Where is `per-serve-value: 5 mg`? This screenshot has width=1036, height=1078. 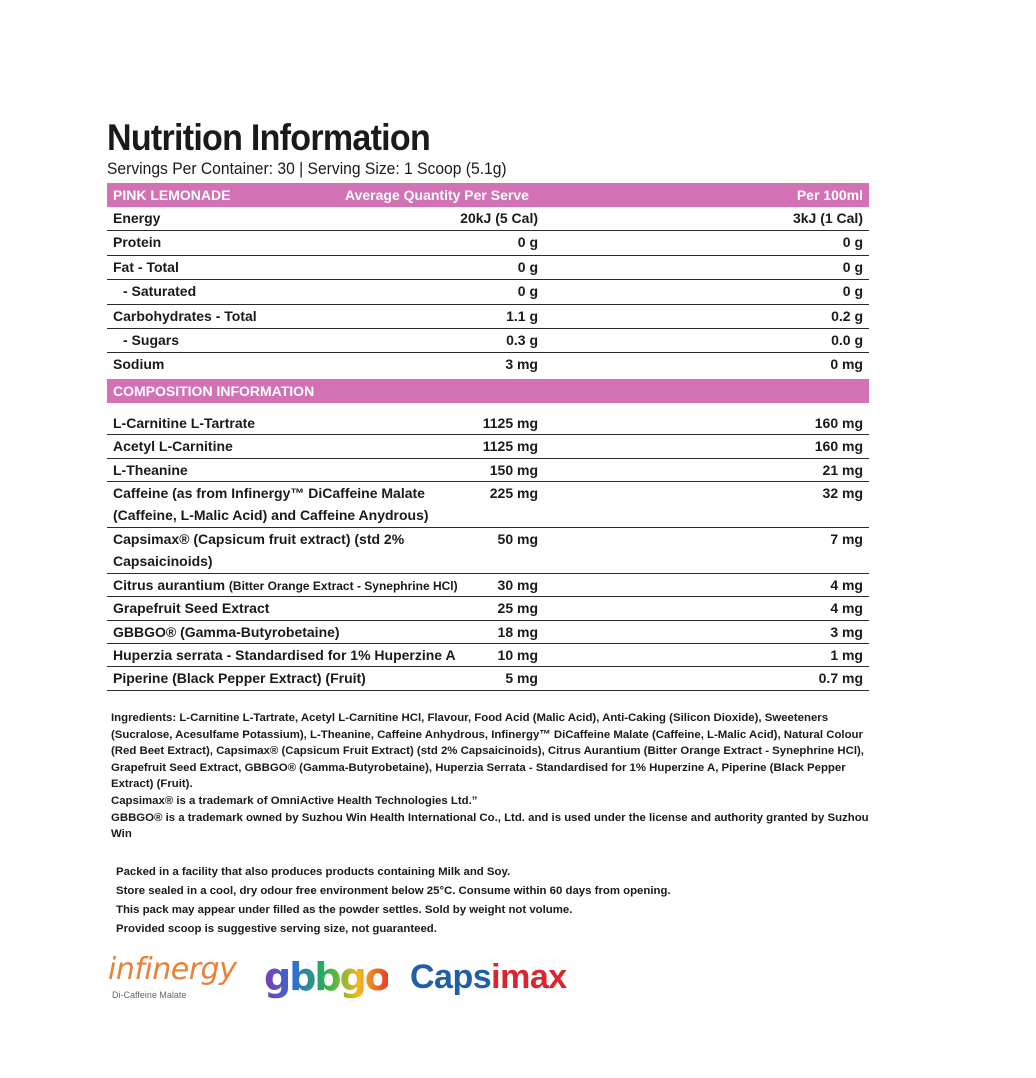
per-serve-value: 5 mg is located at coordinates (521, 678).